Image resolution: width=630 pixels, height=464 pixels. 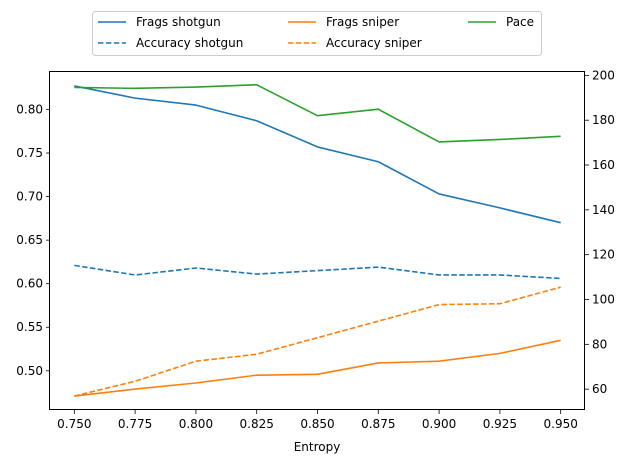 What do you see at coordinates (189, 43) in the screenshot?
I see `legend-label: Accuracy shotgun` at bounding box center [189, 43].